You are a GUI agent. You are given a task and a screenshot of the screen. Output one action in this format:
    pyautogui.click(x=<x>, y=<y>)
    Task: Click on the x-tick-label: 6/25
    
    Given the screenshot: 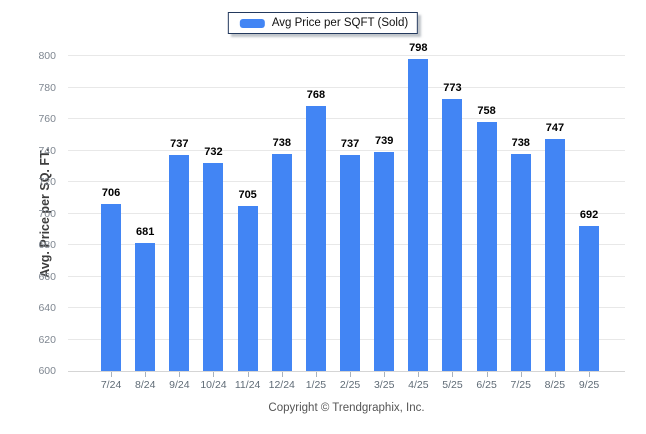 What is the action you would take?
    pyautogui.click(x=486, y=385)
    